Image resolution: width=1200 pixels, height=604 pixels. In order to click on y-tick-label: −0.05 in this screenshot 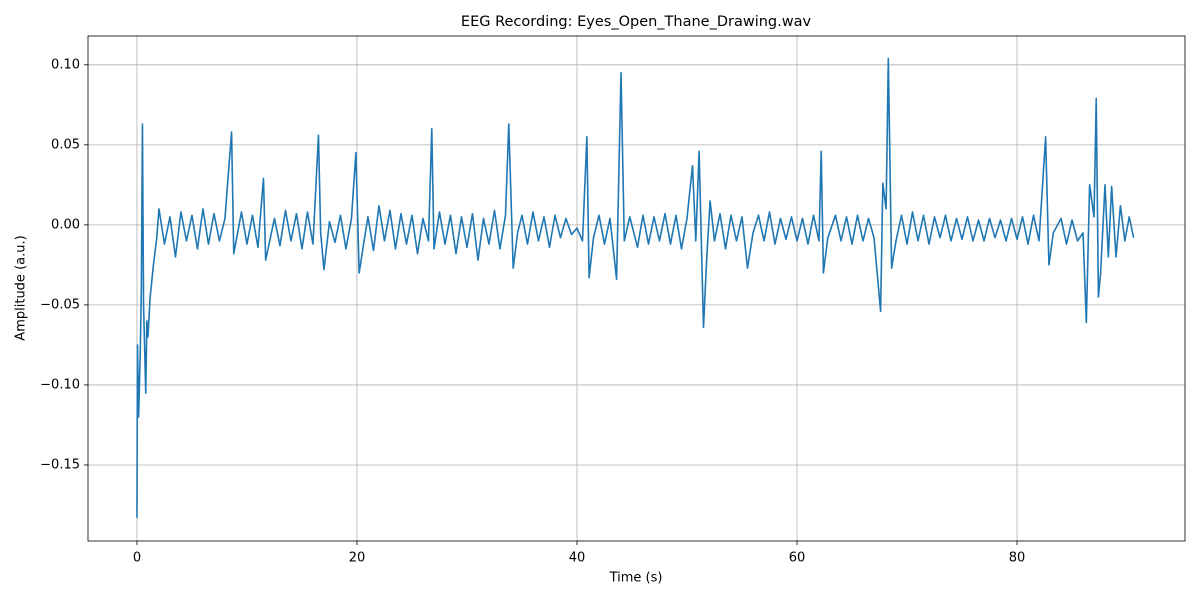, I will do `click(60, 304)`.